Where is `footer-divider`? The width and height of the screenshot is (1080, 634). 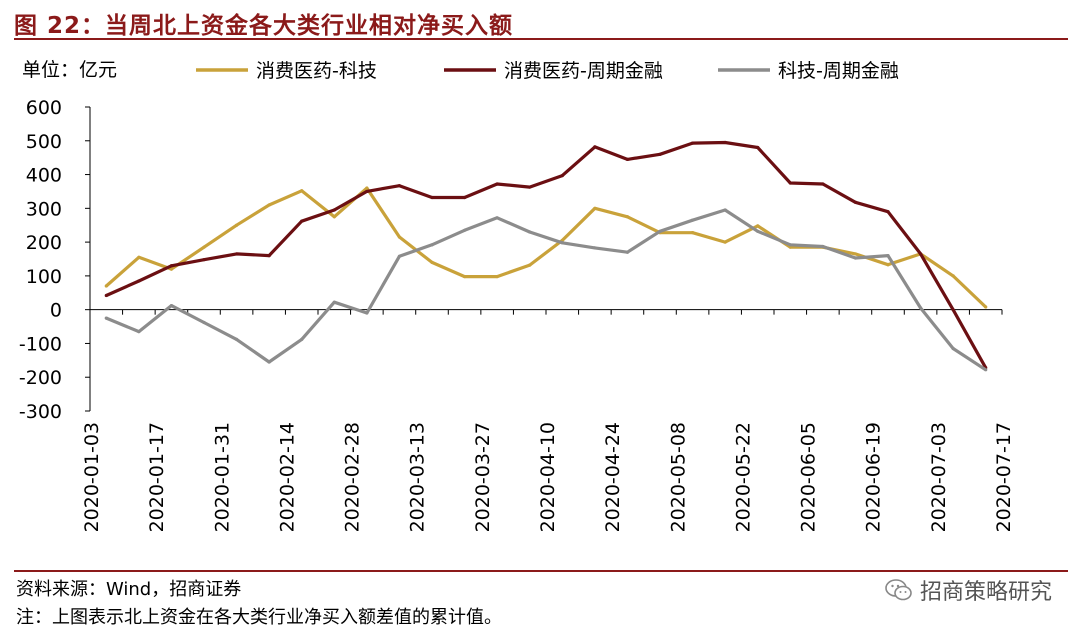
footer-divider is located at coordinates (541, 571).